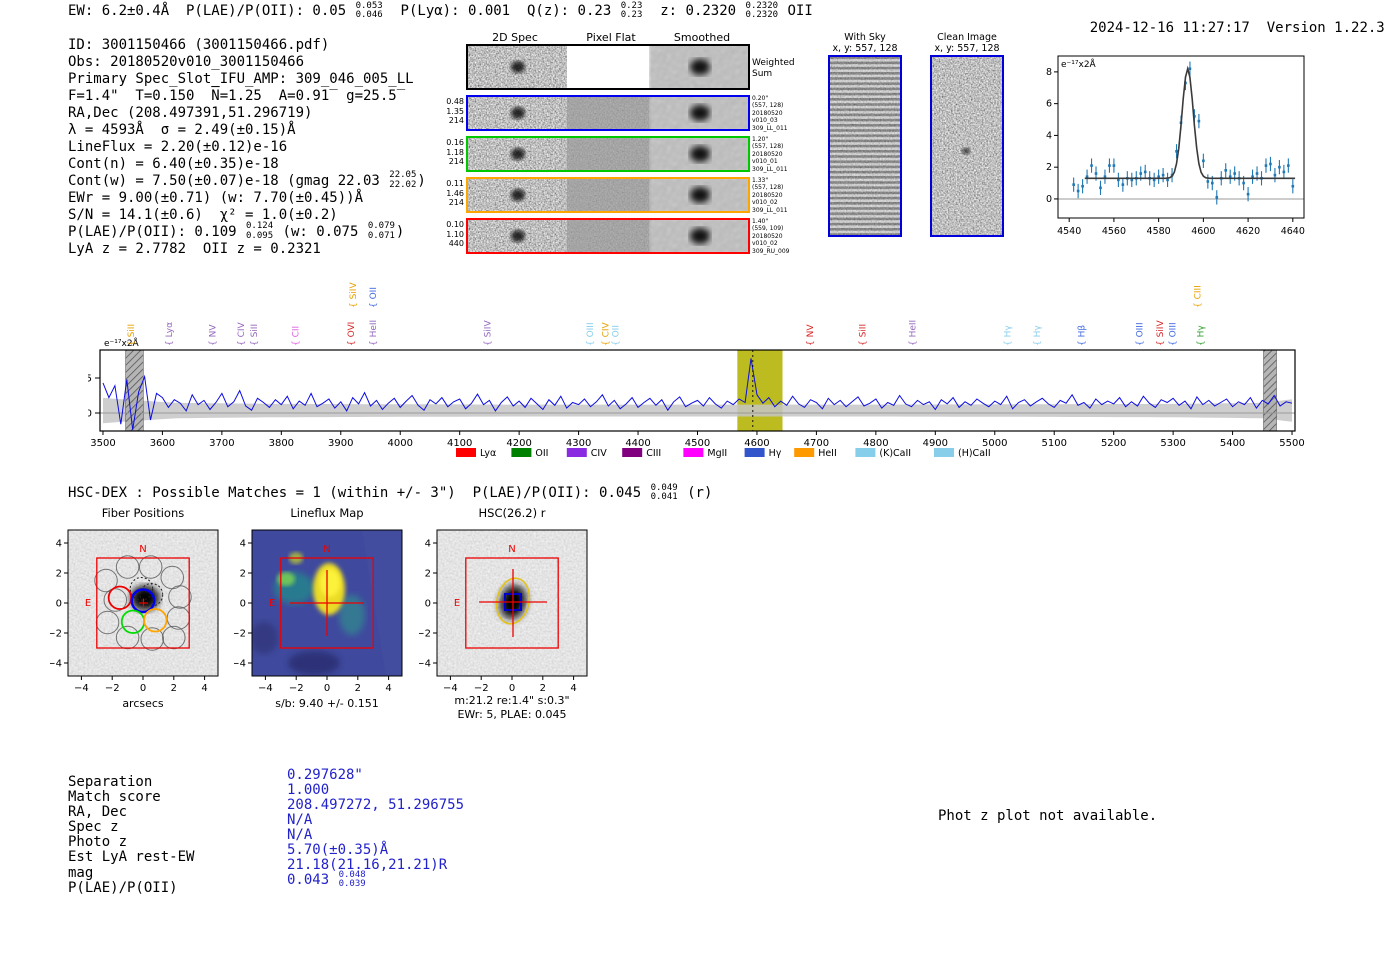  I want to click on clean-image-title: Clean Image x, y: 557, 128, so click(967, 43).